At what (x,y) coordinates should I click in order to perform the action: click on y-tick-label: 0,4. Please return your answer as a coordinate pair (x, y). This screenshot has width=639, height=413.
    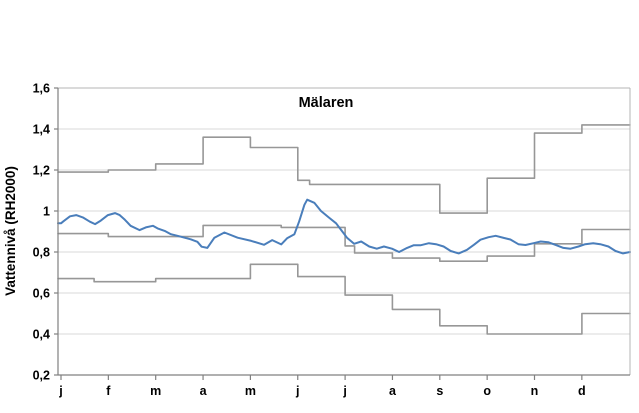
    Looking at the image, I should click on (41, 335).